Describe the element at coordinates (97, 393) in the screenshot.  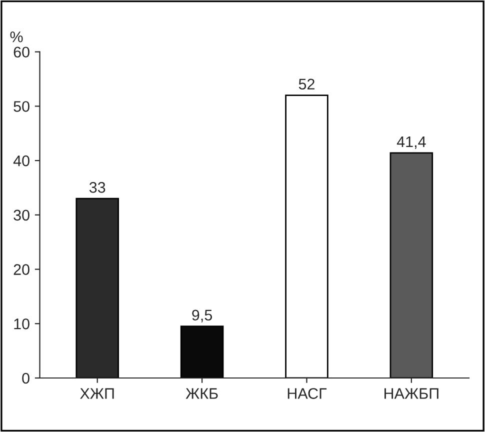
I see `x-tick-label: ХЖП` at that location.